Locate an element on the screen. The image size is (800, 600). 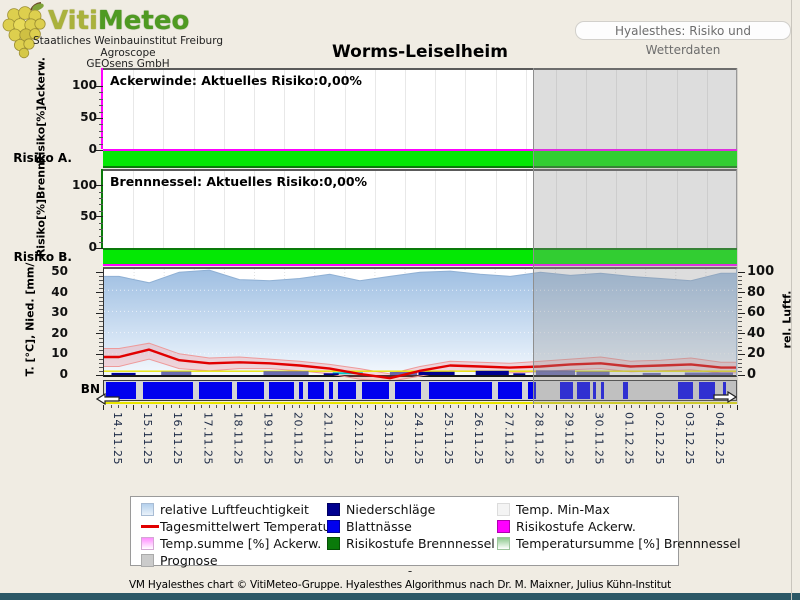
temp-mean-line is located at coordinates (420, 364).